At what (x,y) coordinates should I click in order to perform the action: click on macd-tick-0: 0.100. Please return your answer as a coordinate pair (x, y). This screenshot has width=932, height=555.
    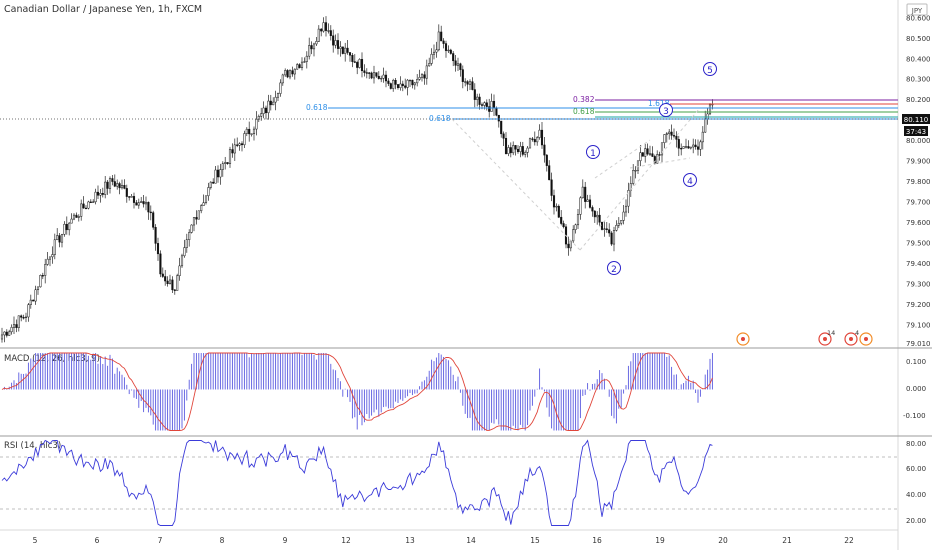
    Looking at the image, I should click on (916, 362).